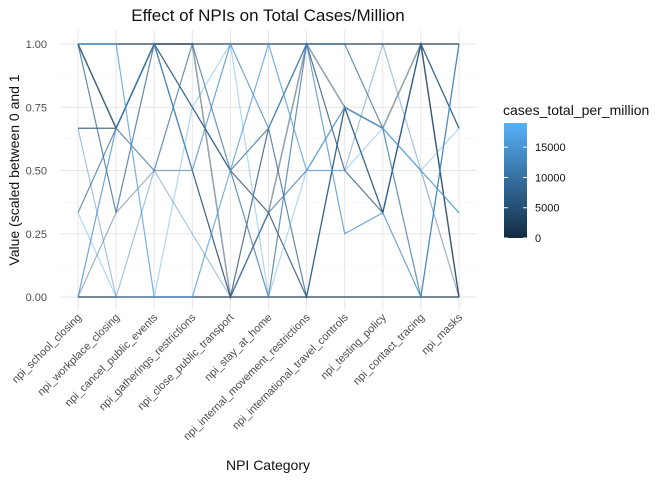  What do you see at coordinates (550, 148) in the screenshot?
I see `legend-tick-label: 15000` at bounding box center [550, 148].